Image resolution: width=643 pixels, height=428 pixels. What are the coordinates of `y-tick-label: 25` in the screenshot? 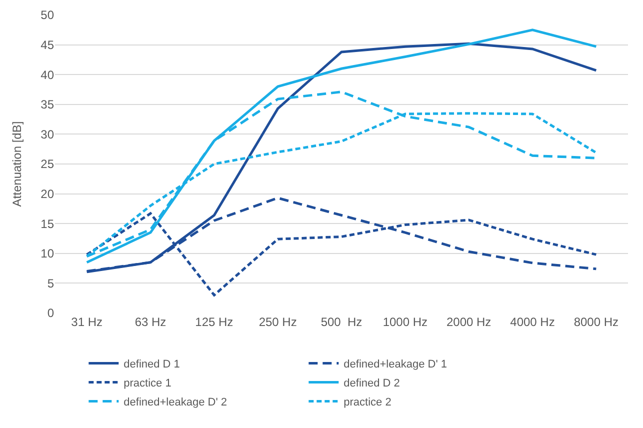 It's located at (47, 164).